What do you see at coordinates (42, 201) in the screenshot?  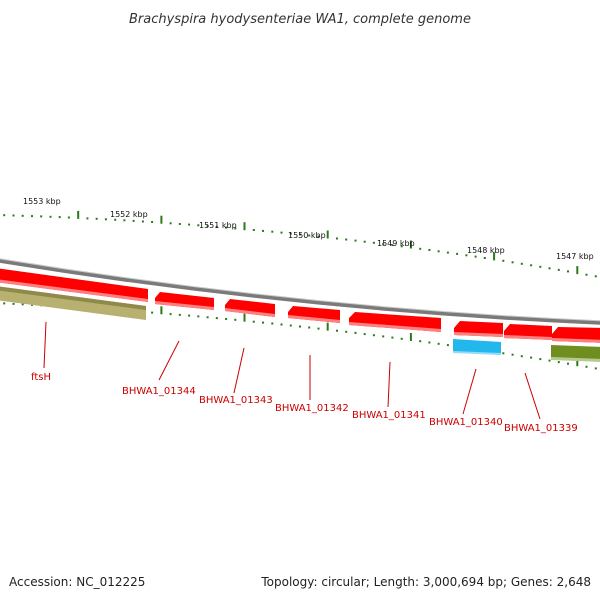 I see `scale-label: 1553 kbp` at bounding box center [42, 201].